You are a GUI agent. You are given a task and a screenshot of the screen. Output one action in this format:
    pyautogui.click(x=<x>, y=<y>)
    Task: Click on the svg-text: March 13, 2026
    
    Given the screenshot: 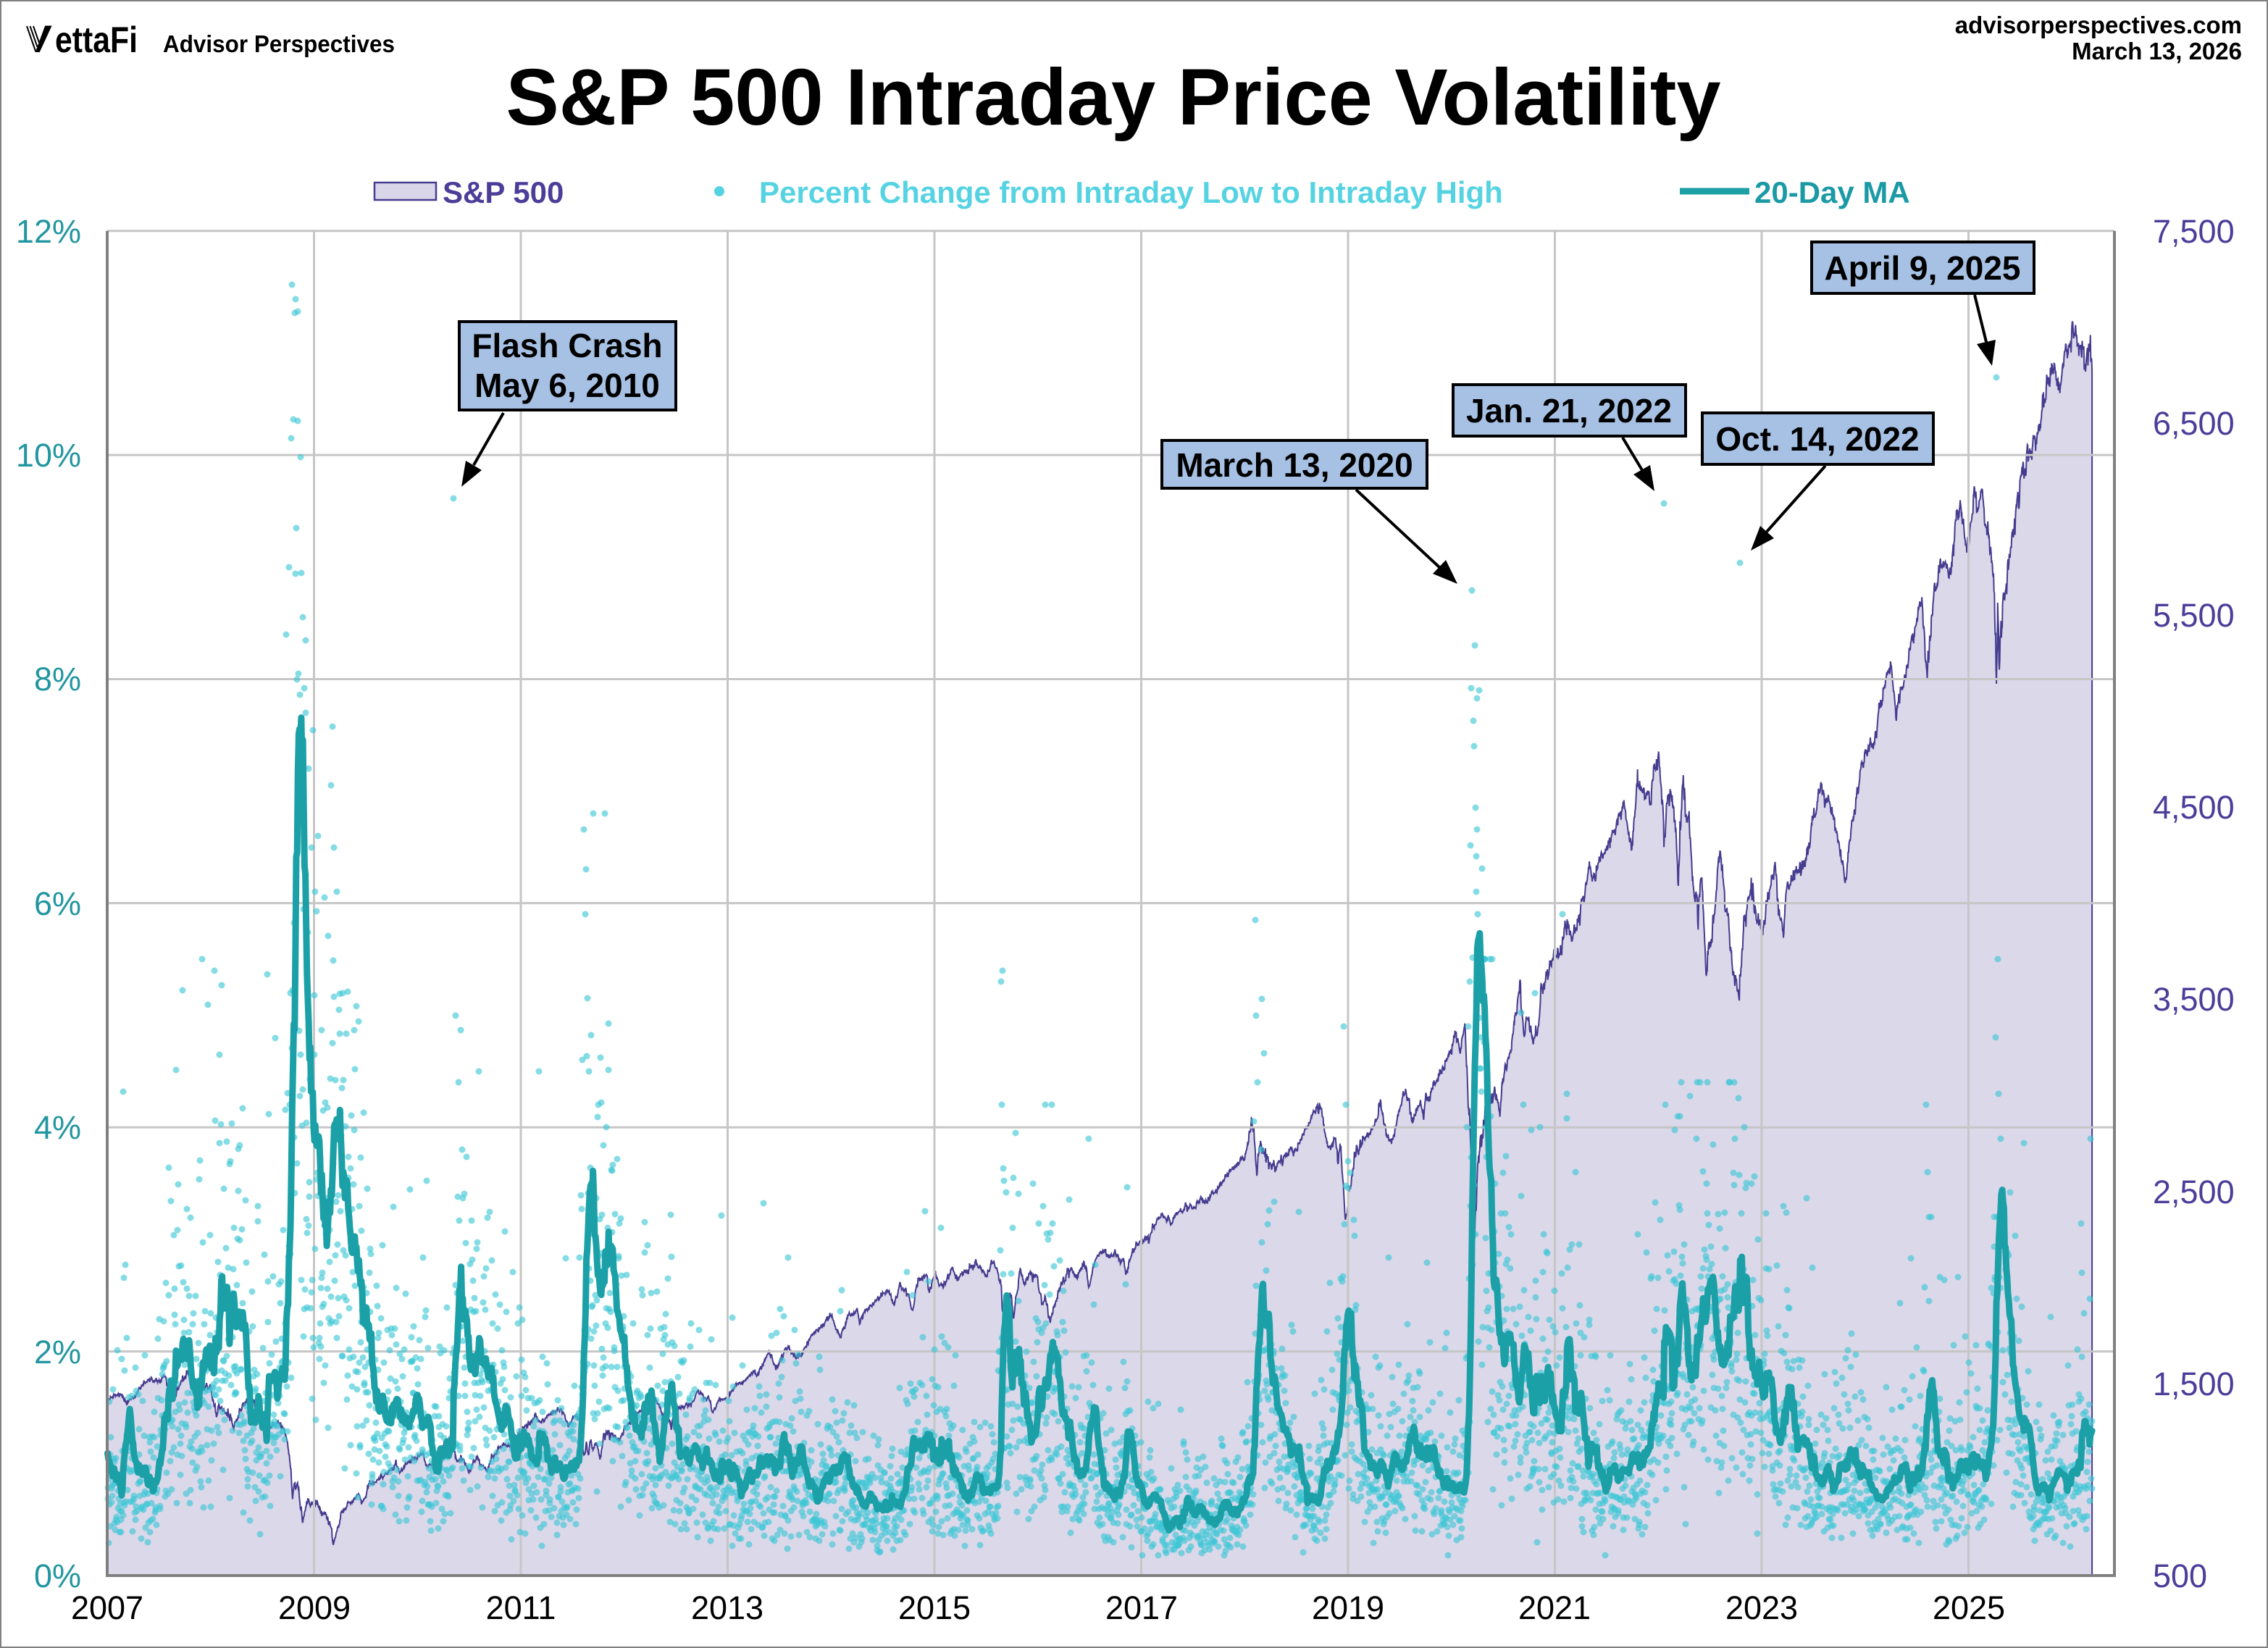 What is the action you would take?
    pyautogui.click(x=2157, y=51)
    